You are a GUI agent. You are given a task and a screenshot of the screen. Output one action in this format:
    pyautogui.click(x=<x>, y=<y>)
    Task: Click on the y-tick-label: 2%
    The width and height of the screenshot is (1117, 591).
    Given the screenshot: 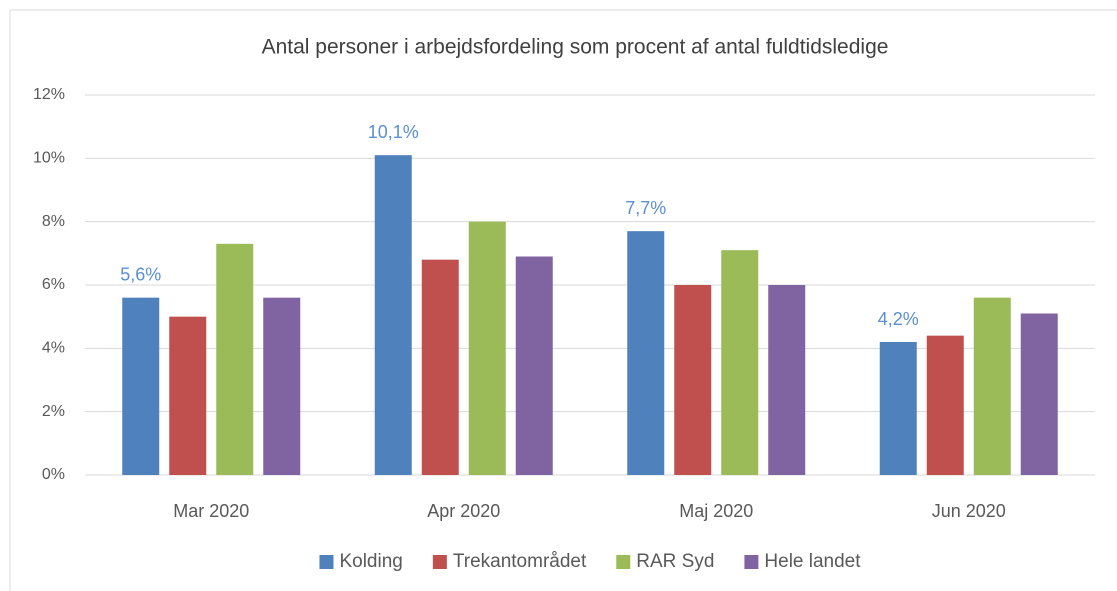 What is the action you would take?
    pyautogui.click(x=53, y=411)
    